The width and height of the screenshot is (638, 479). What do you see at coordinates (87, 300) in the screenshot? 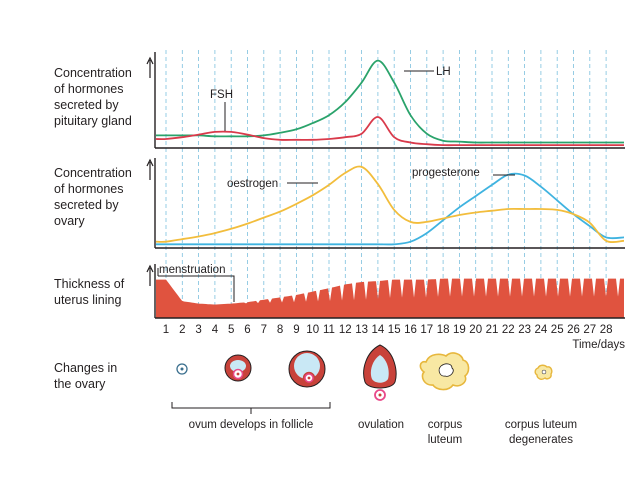
I see `uterus-label-line-2: uterus lining` at bounding box center [87, 300].